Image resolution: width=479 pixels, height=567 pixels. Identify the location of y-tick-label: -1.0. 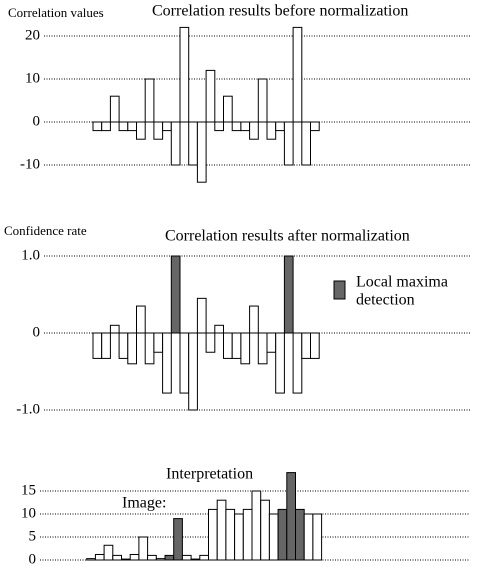
(28, 409).